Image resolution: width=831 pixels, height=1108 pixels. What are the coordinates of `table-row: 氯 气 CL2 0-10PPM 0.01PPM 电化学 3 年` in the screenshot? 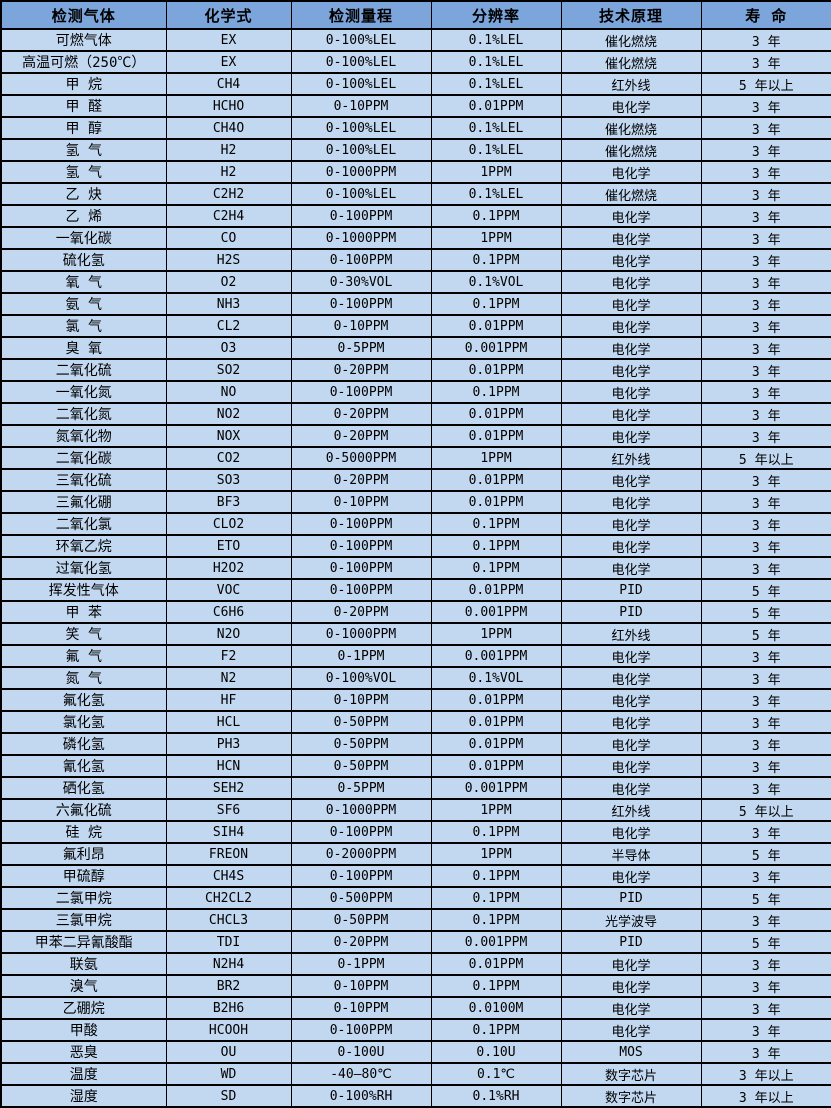 It's located at (415, 326).